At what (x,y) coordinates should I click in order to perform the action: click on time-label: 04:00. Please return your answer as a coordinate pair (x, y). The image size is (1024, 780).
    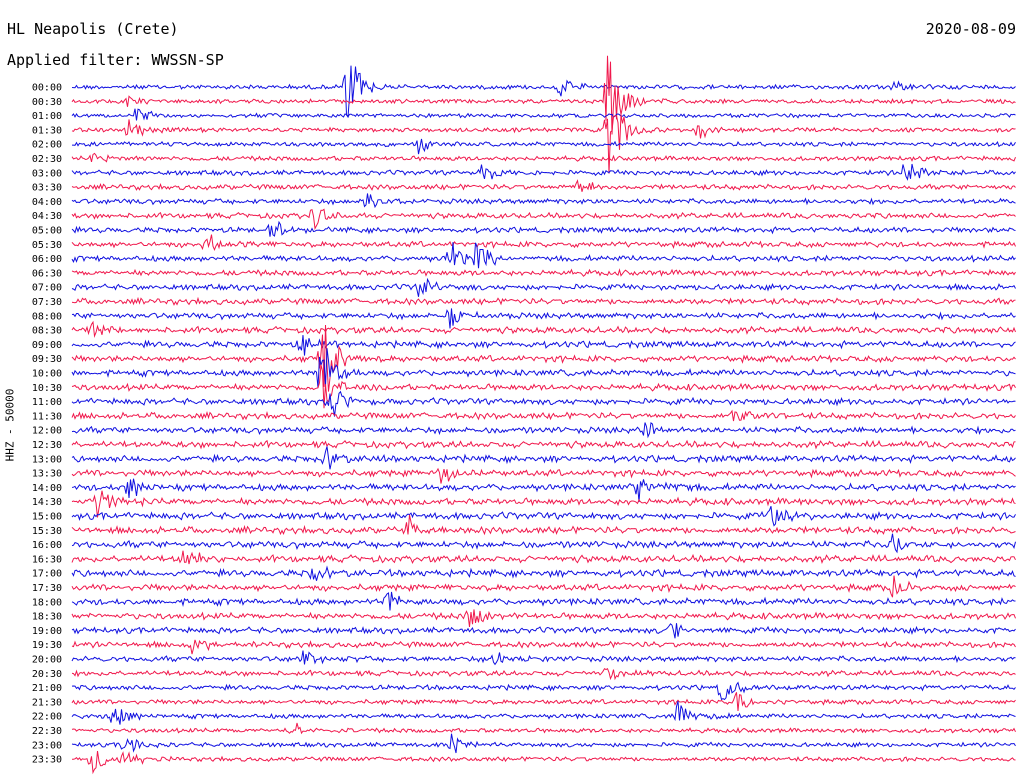
    Looking at the image, I should click on (47, 202).